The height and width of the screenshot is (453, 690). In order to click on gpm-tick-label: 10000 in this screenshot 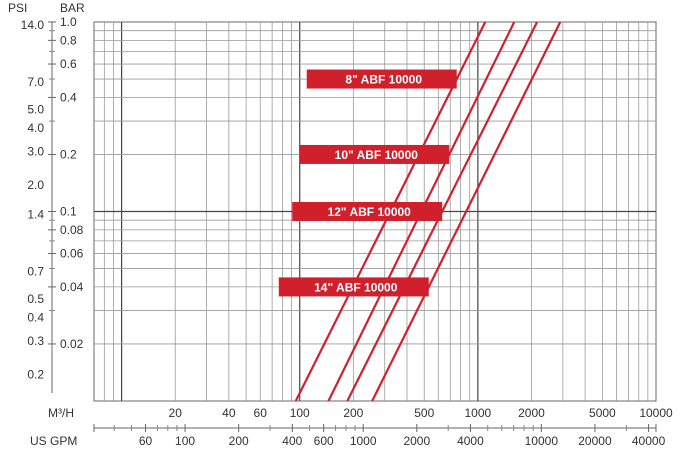, I will do `click(542, 441)`.